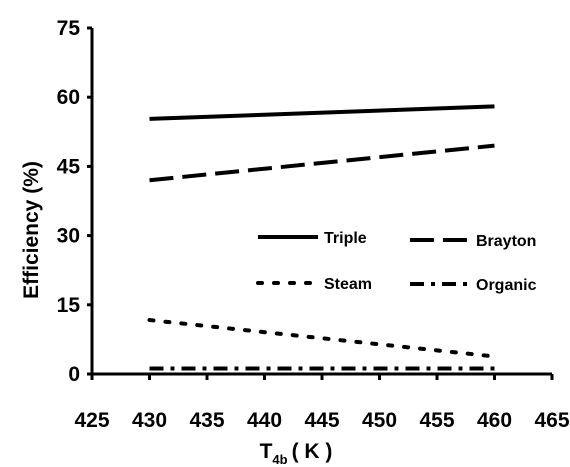  What do you see at coordinates (279, 459) in the screenshot?
I see `x-axis-label-subscript: 4b` at bounding box center [279, 459].